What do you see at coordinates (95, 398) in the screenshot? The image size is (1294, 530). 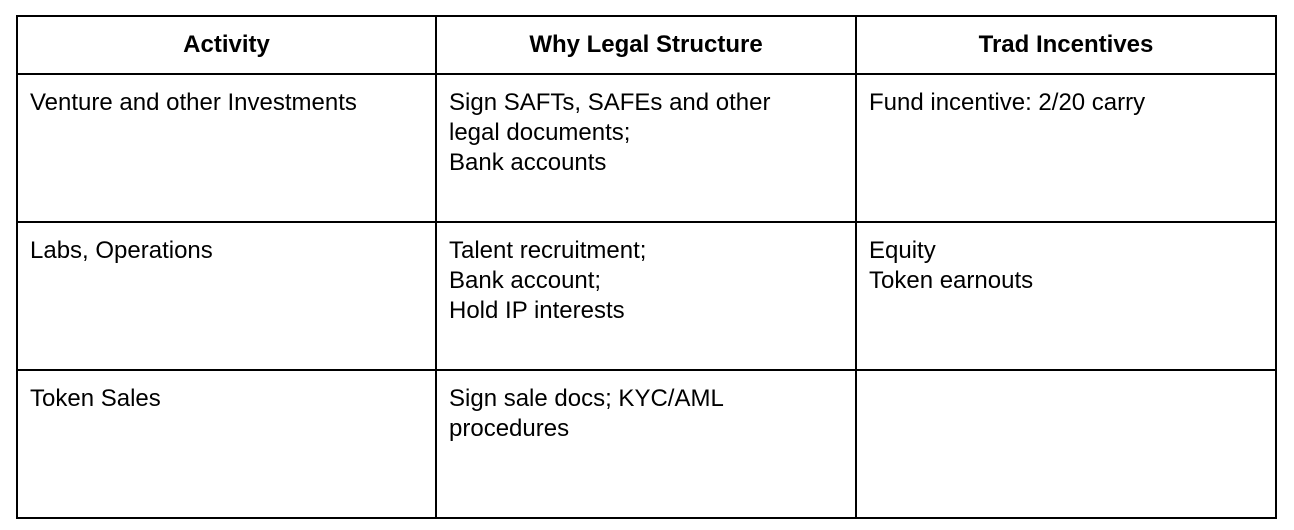 I see `cell-text: Token Sales` at bounding box center [95, 398].